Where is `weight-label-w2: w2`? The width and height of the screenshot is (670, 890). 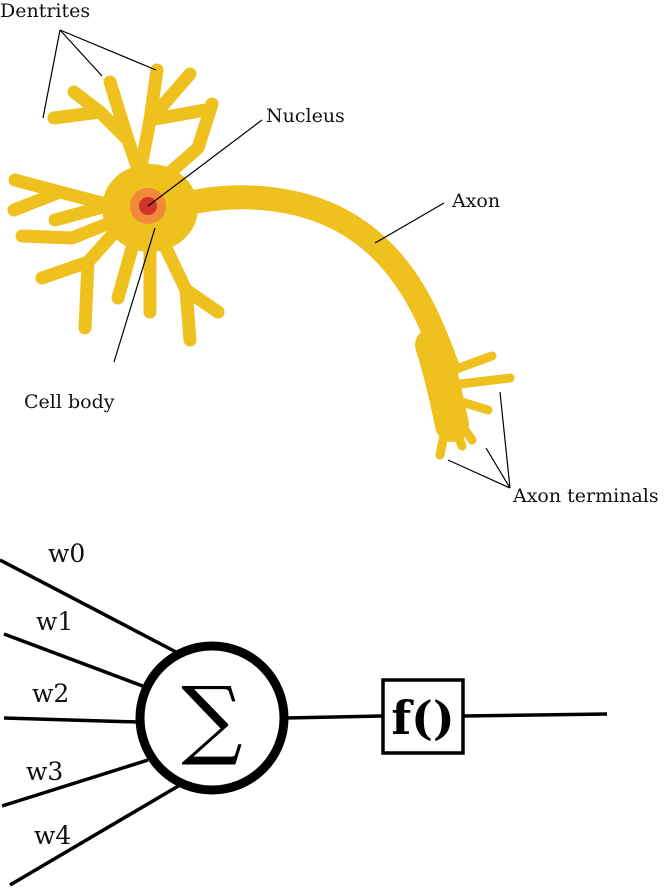 weight-label-w2: w2 is located at coordinates (50, 693).